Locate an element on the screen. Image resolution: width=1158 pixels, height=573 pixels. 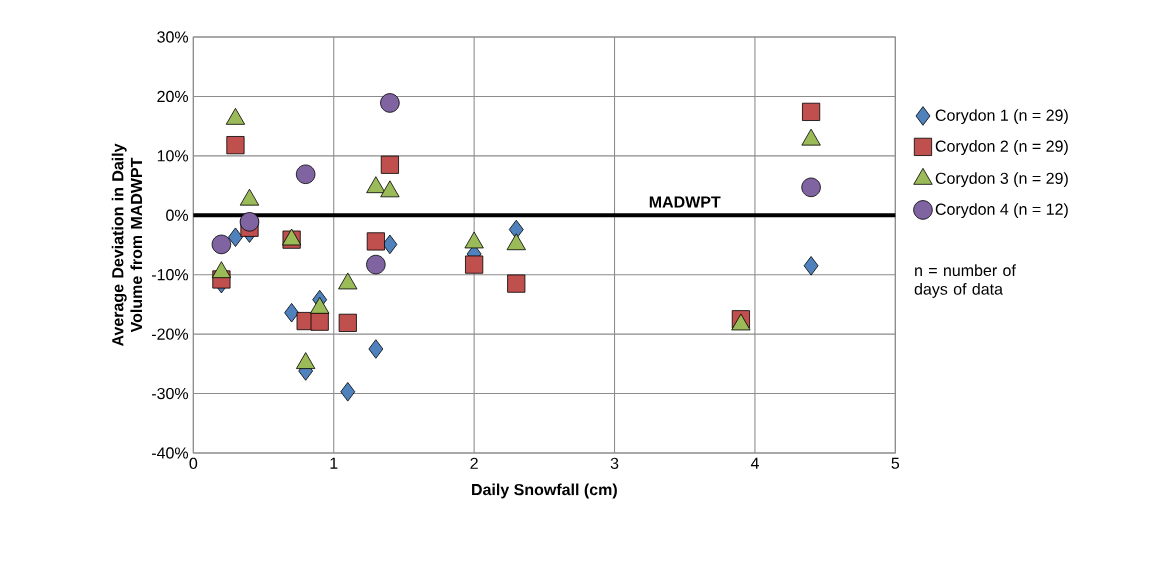
x-axis-title: Daily Snowfall (cm) is located at coordinates (544, 491).